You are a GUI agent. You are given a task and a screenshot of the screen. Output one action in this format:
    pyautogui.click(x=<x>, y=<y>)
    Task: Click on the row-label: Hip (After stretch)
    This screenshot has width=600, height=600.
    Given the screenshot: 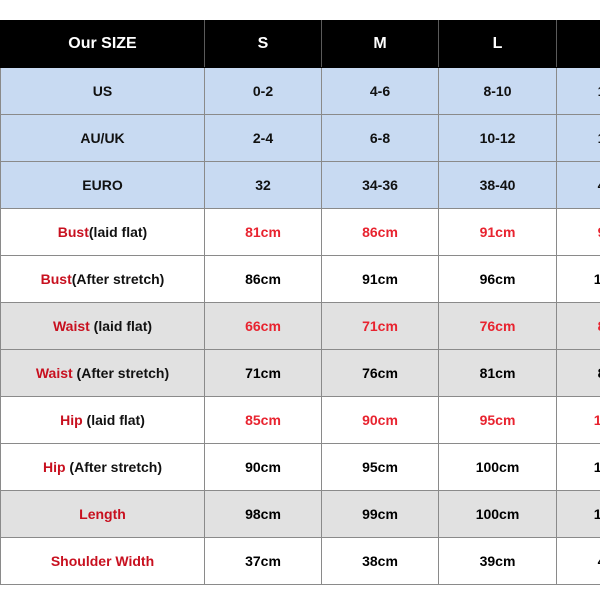 What is the action you would take?
    pyautogui.click(x=102, y=467)
    